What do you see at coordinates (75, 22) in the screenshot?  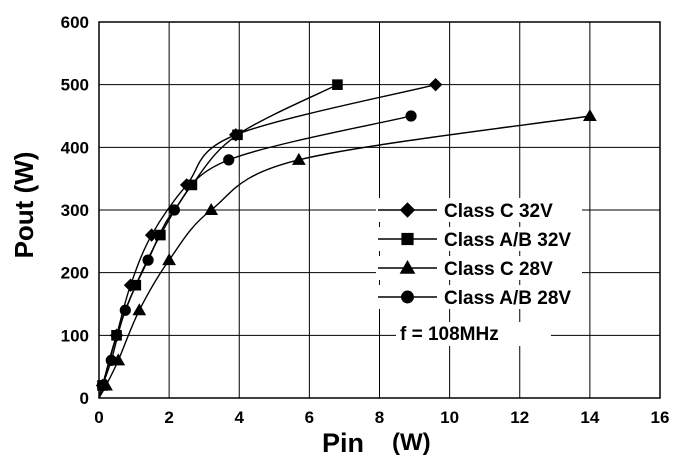 I see `y-tick-label: 600` at bounding box center [75, 22].